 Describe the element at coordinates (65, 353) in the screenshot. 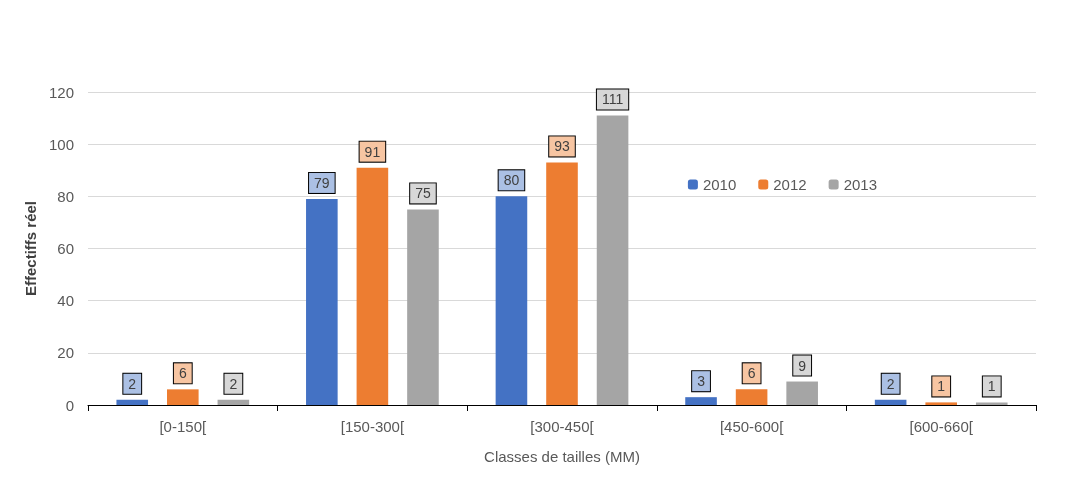

I see `y-tick-label: 20` at that location.